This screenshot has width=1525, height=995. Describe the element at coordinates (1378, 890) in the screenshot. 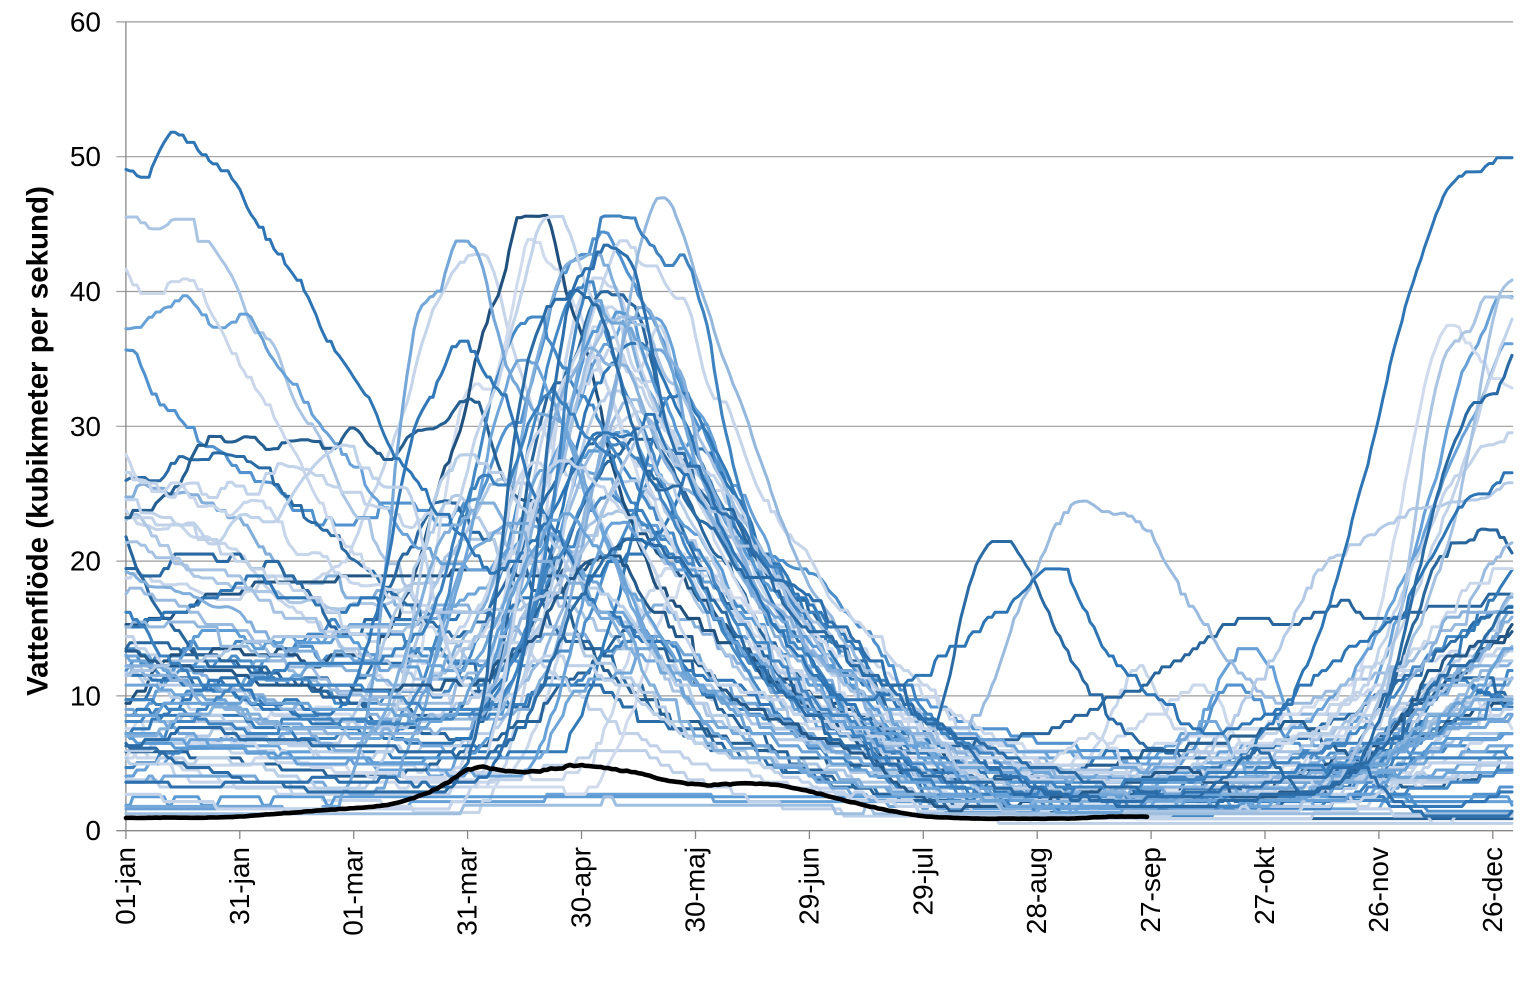

I see `svg-text: 26-nov` at that location.